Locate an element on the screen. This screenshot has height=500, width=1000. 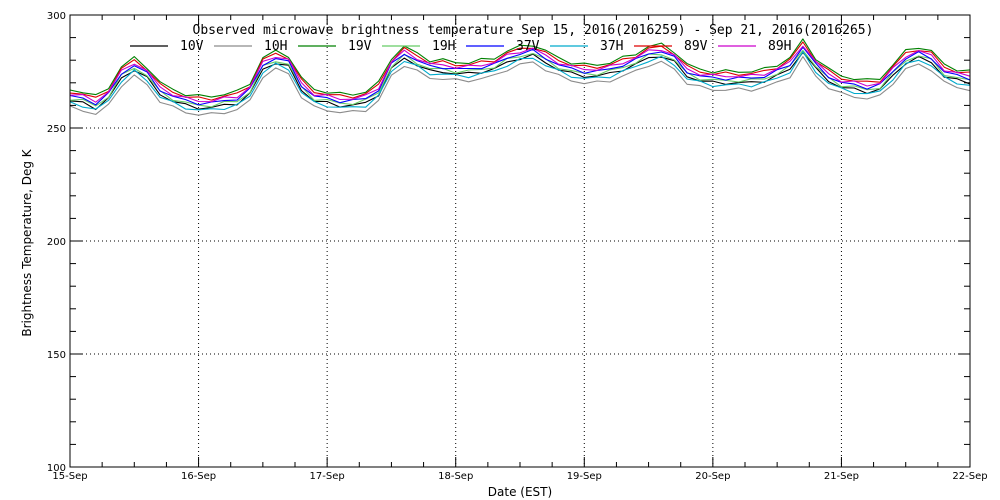
x-axis-label: Date (EST) is located at coordinates (520, 492).